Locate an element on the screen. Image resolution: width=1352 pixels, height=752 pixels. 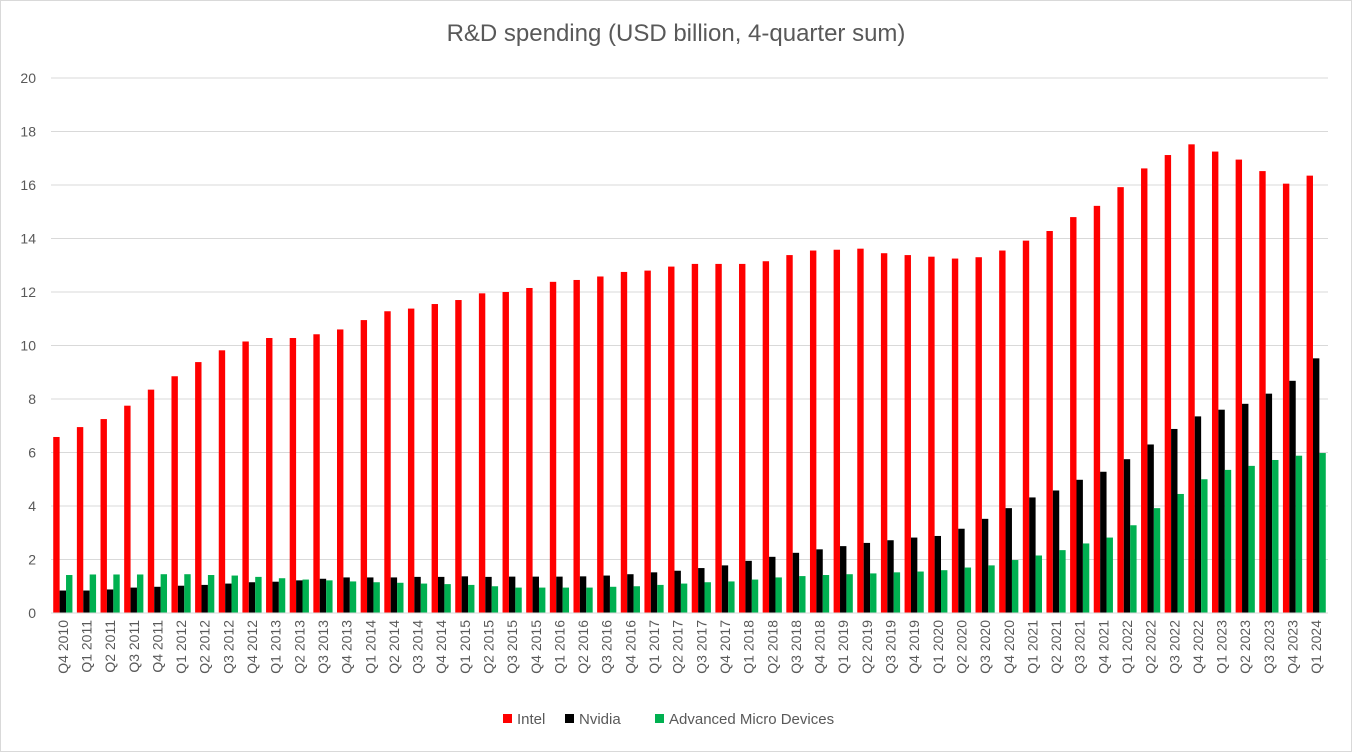
x-tick-label: Q1 2021 is located at coordinates (1032, 647).